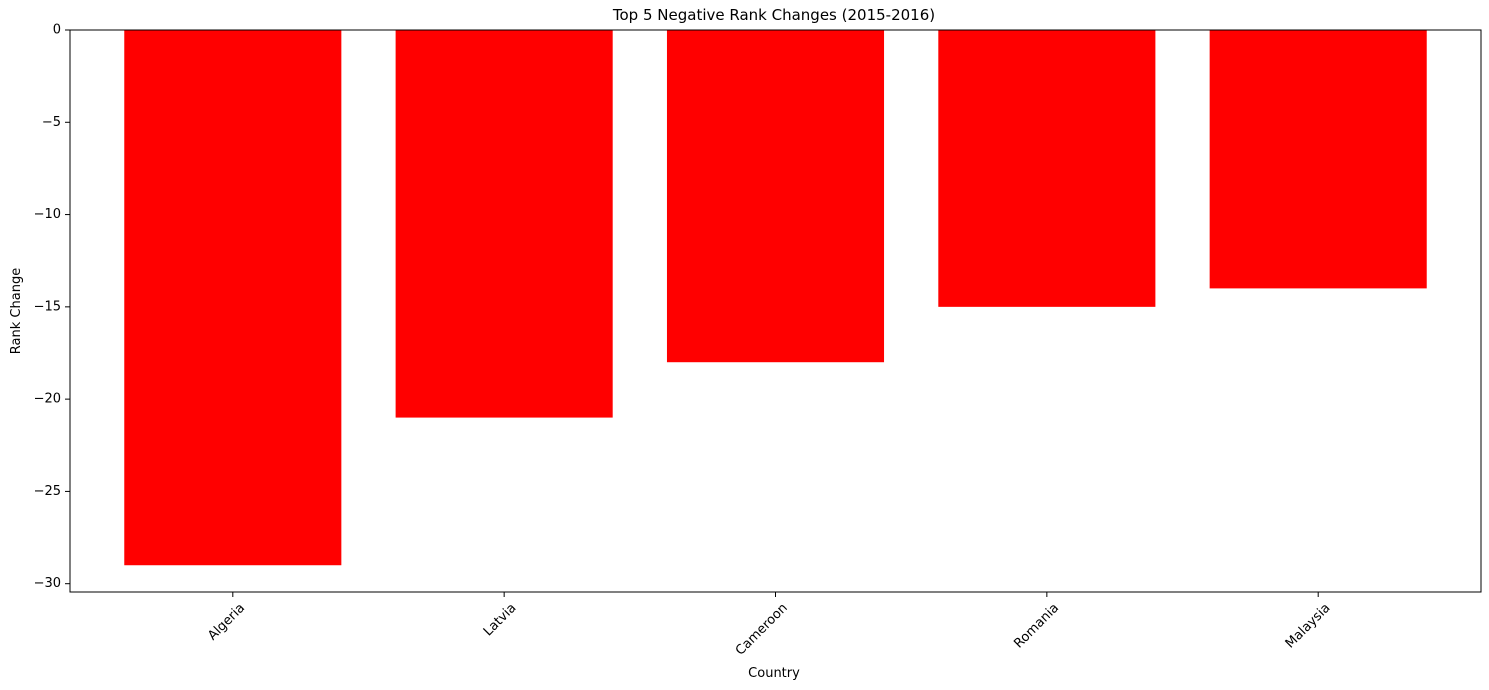  What do you see at coordinates (1036, 626) in the screenshot?
I see `x-tick-label-romania: Romania` at bounding box center [1036, 626].